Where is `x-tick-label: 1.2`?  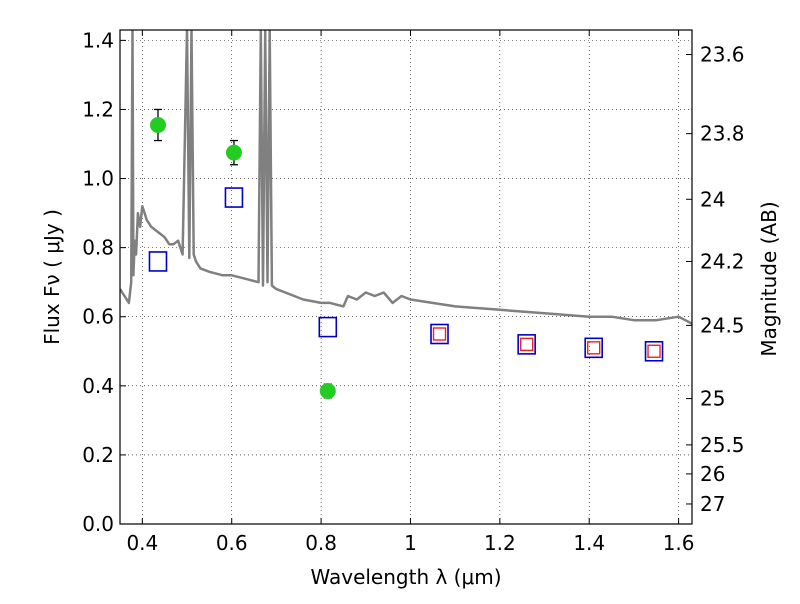
x-tick-label: 1.2 is located at coordinates (500, 543).